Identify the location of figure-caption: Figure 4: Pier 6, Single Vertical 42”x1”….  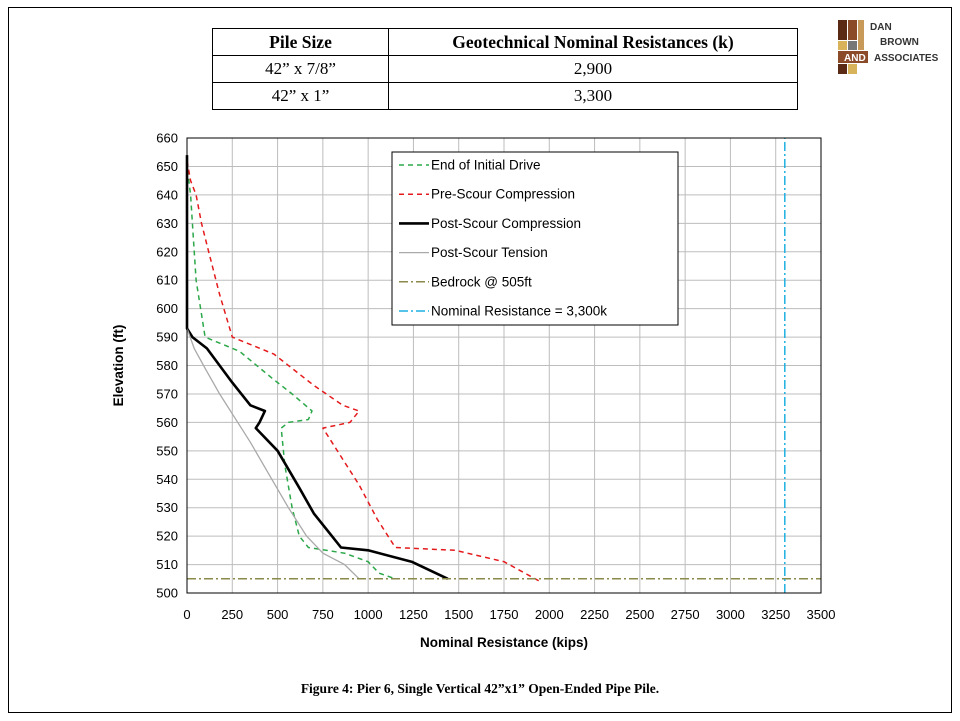
(480, 688).